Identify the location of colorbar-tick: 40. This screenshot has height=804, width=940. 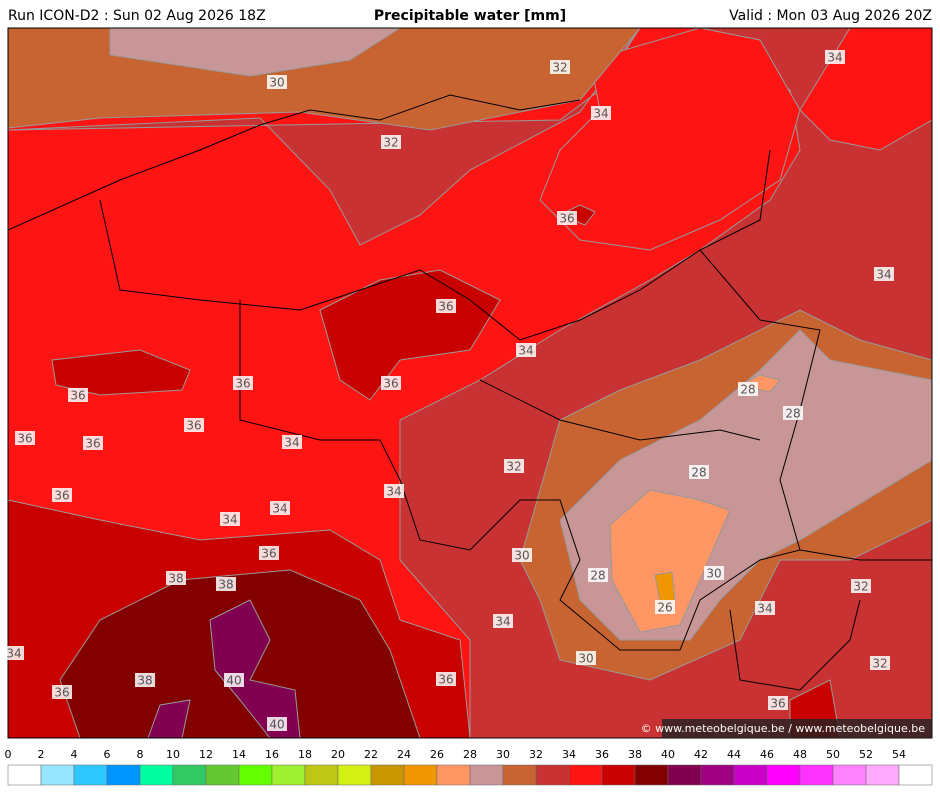
(668, 754).